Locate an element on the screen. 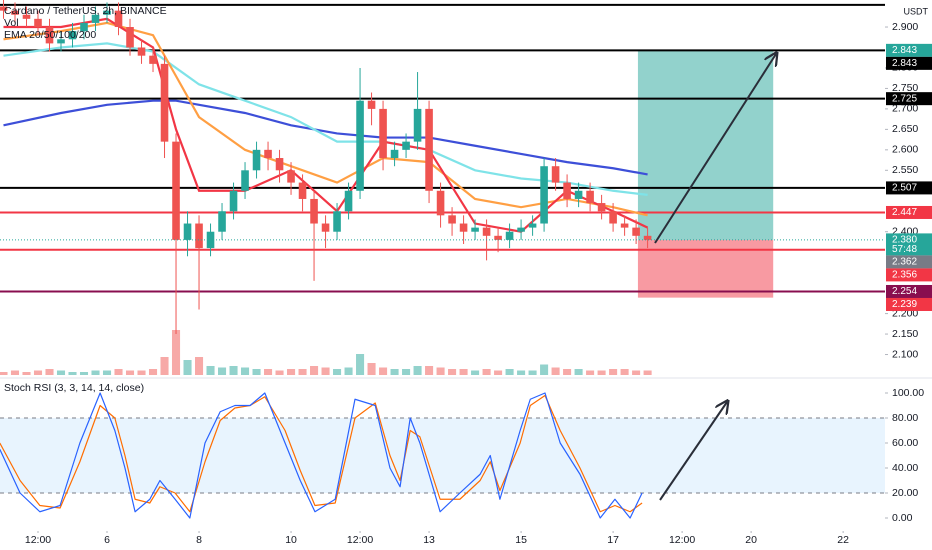 This screenshot has width=932, height=550. osc-tick-label: 80.00 is located at coordinates (905, 418).